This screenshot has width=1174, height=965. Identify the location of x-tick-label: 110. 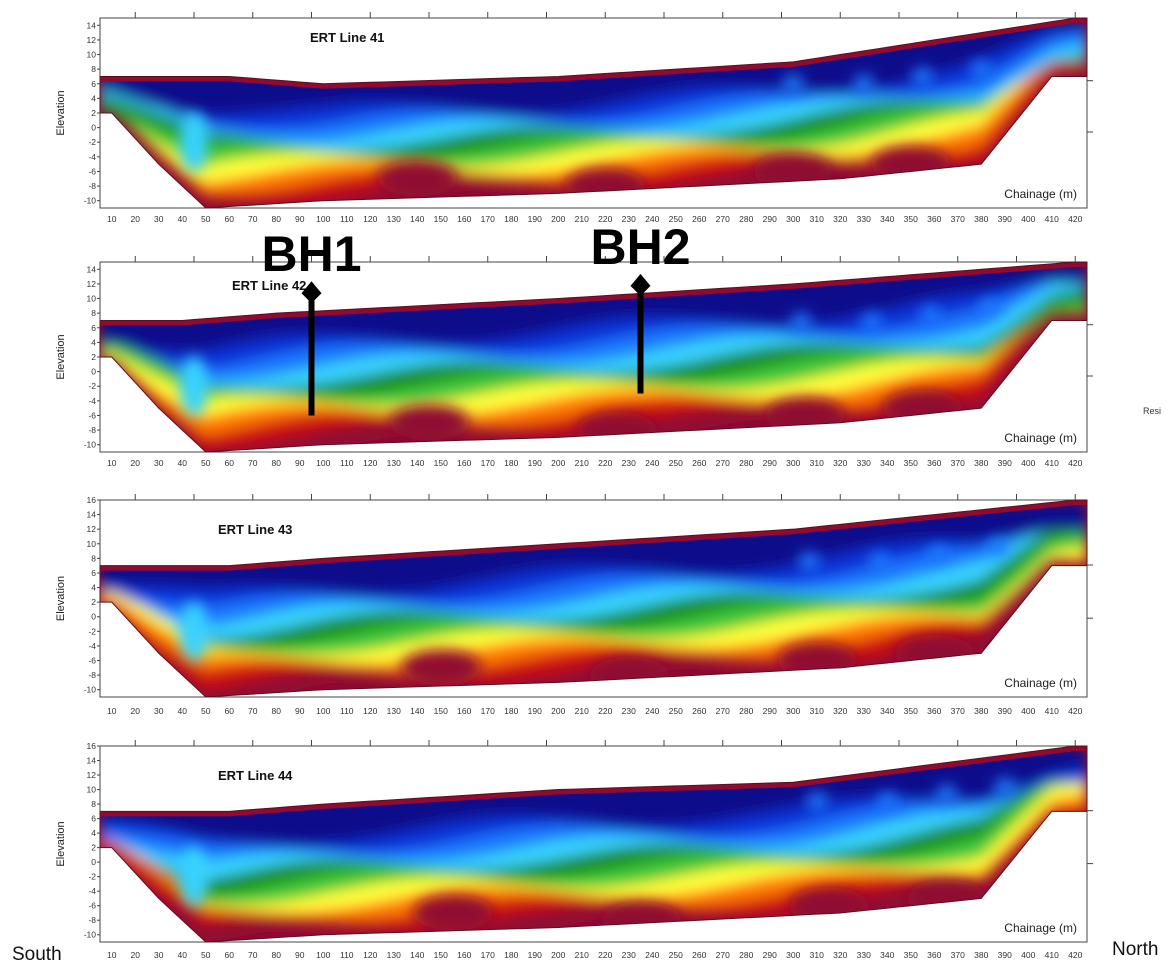
(347, 955).